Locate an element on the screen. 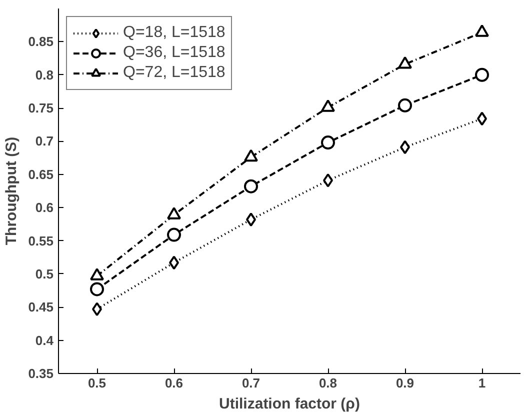 The width and height of the screenshot is (525, 415). x-tick-label: 1 is located at coordinates (482, 383).